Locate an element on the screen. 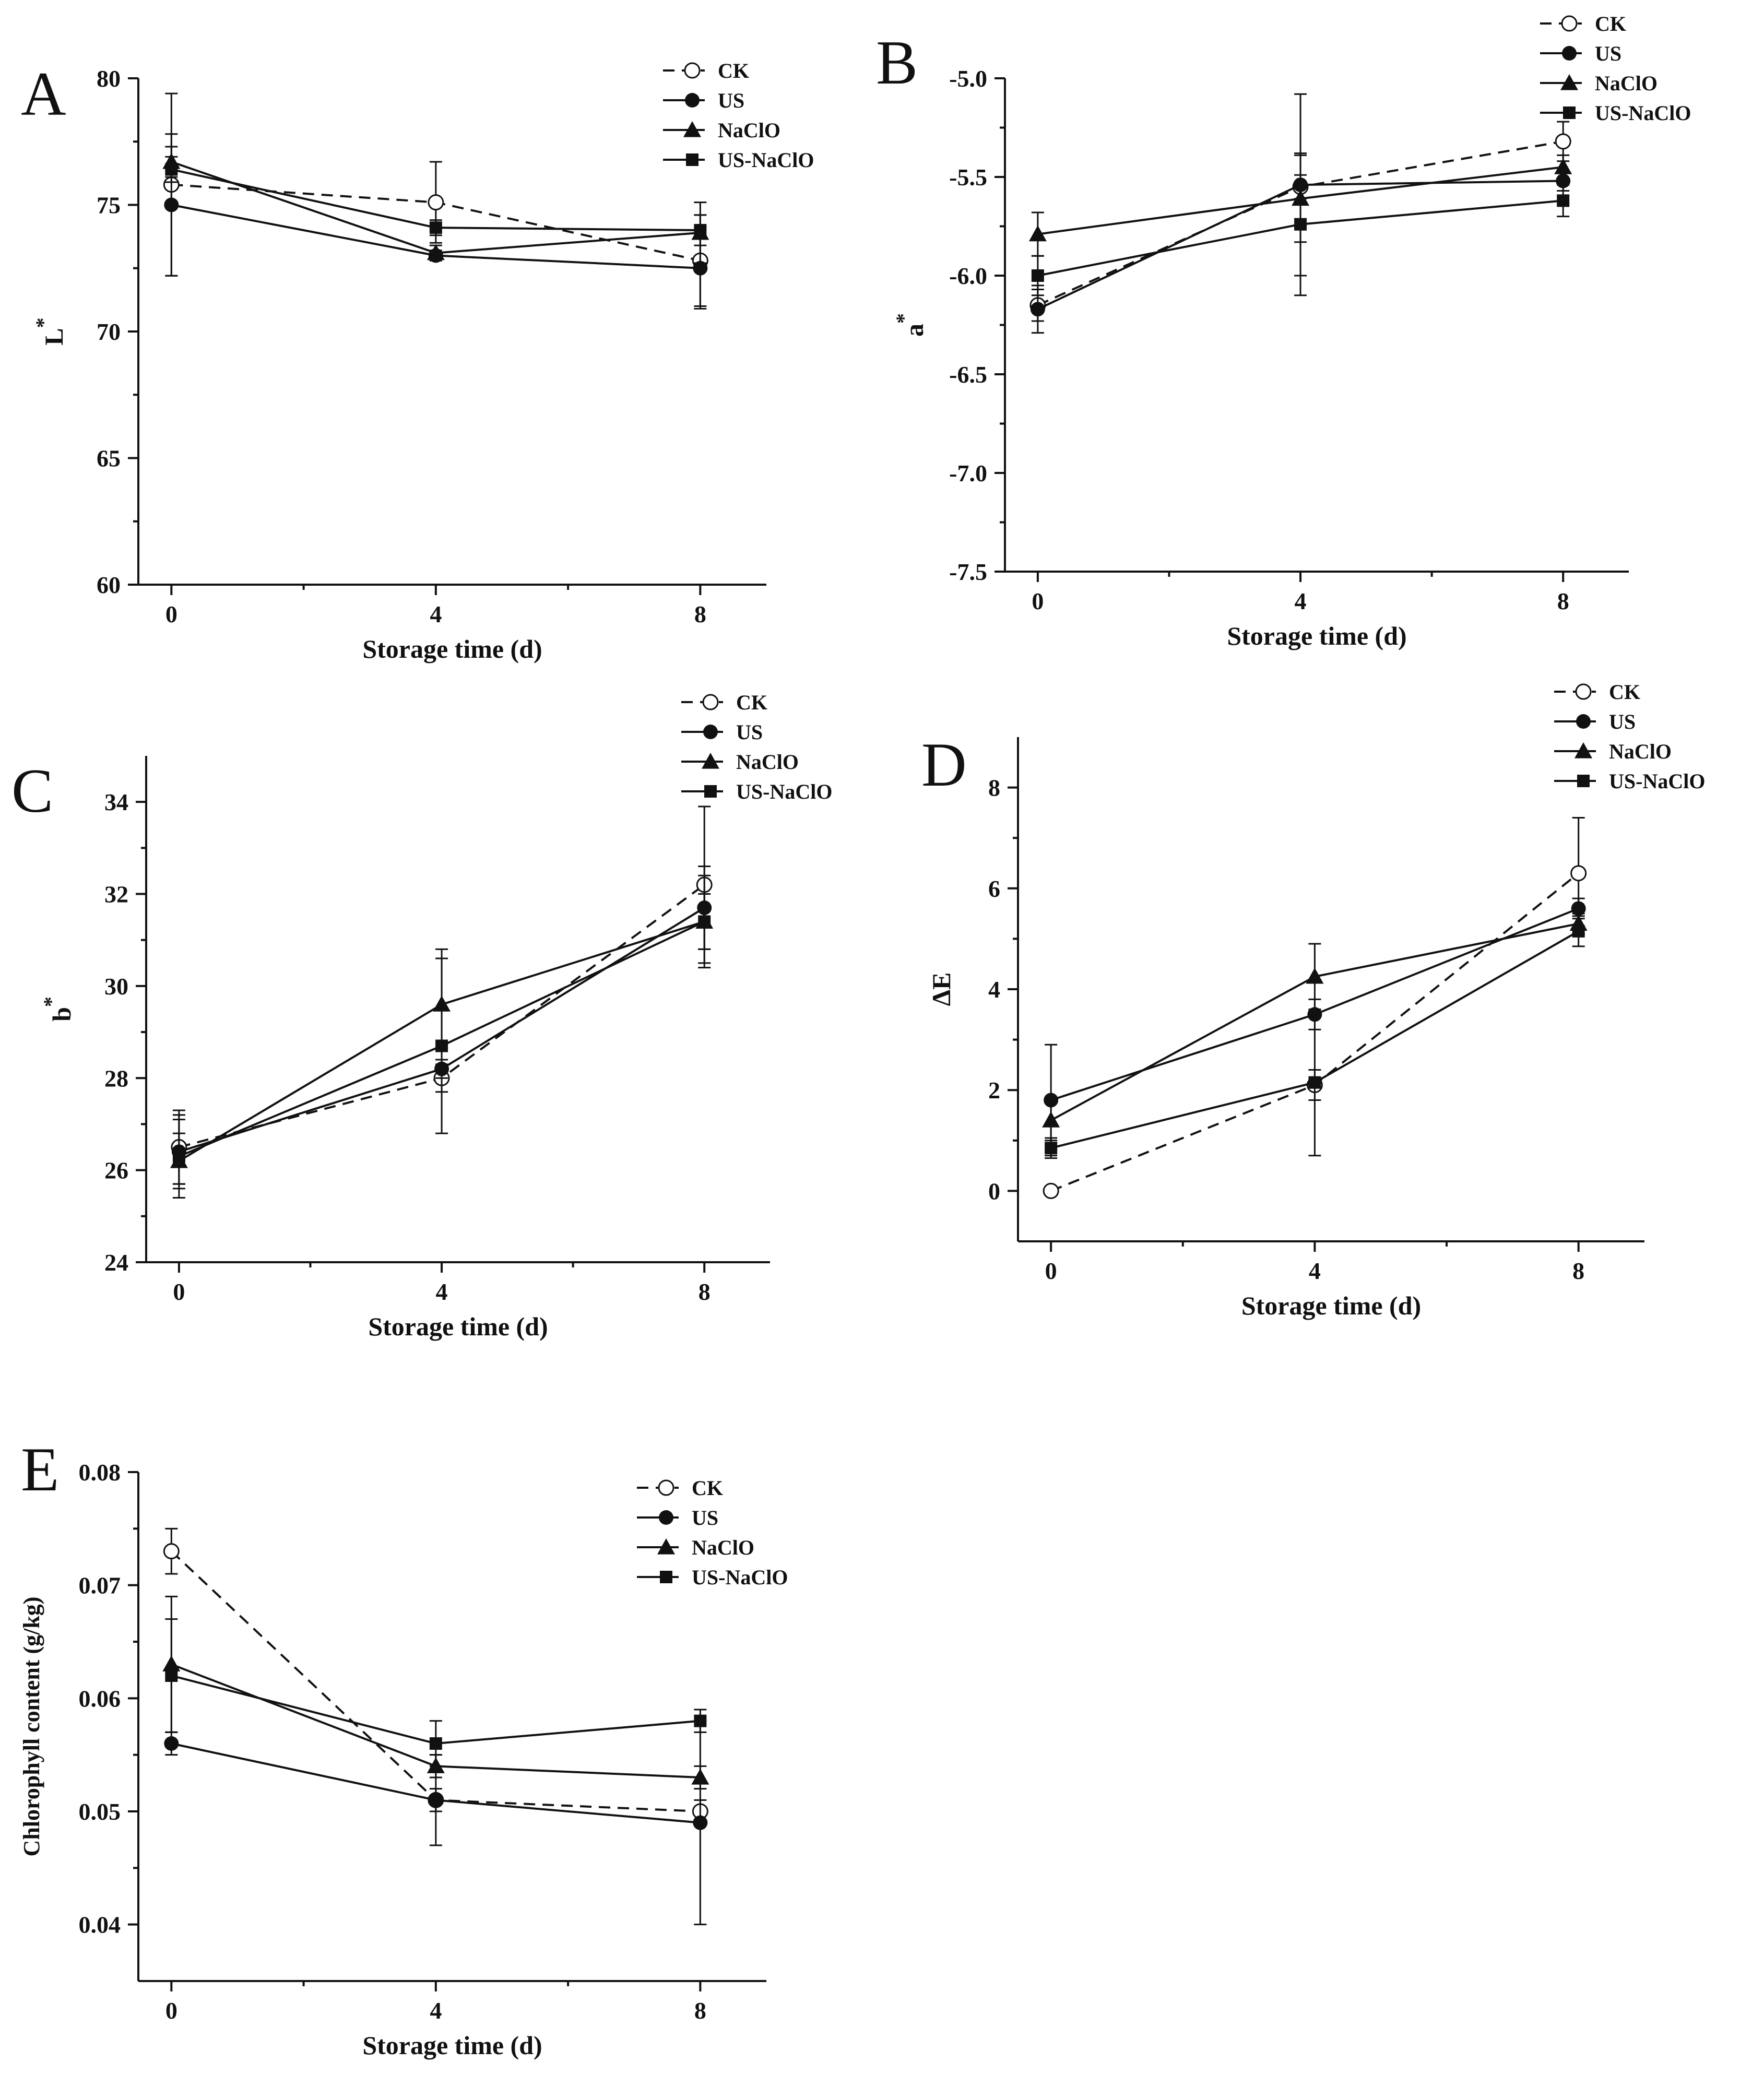 This screenshot has height=2075, width=1764. panel-d-letter: D is located at coordinates (944, 764).